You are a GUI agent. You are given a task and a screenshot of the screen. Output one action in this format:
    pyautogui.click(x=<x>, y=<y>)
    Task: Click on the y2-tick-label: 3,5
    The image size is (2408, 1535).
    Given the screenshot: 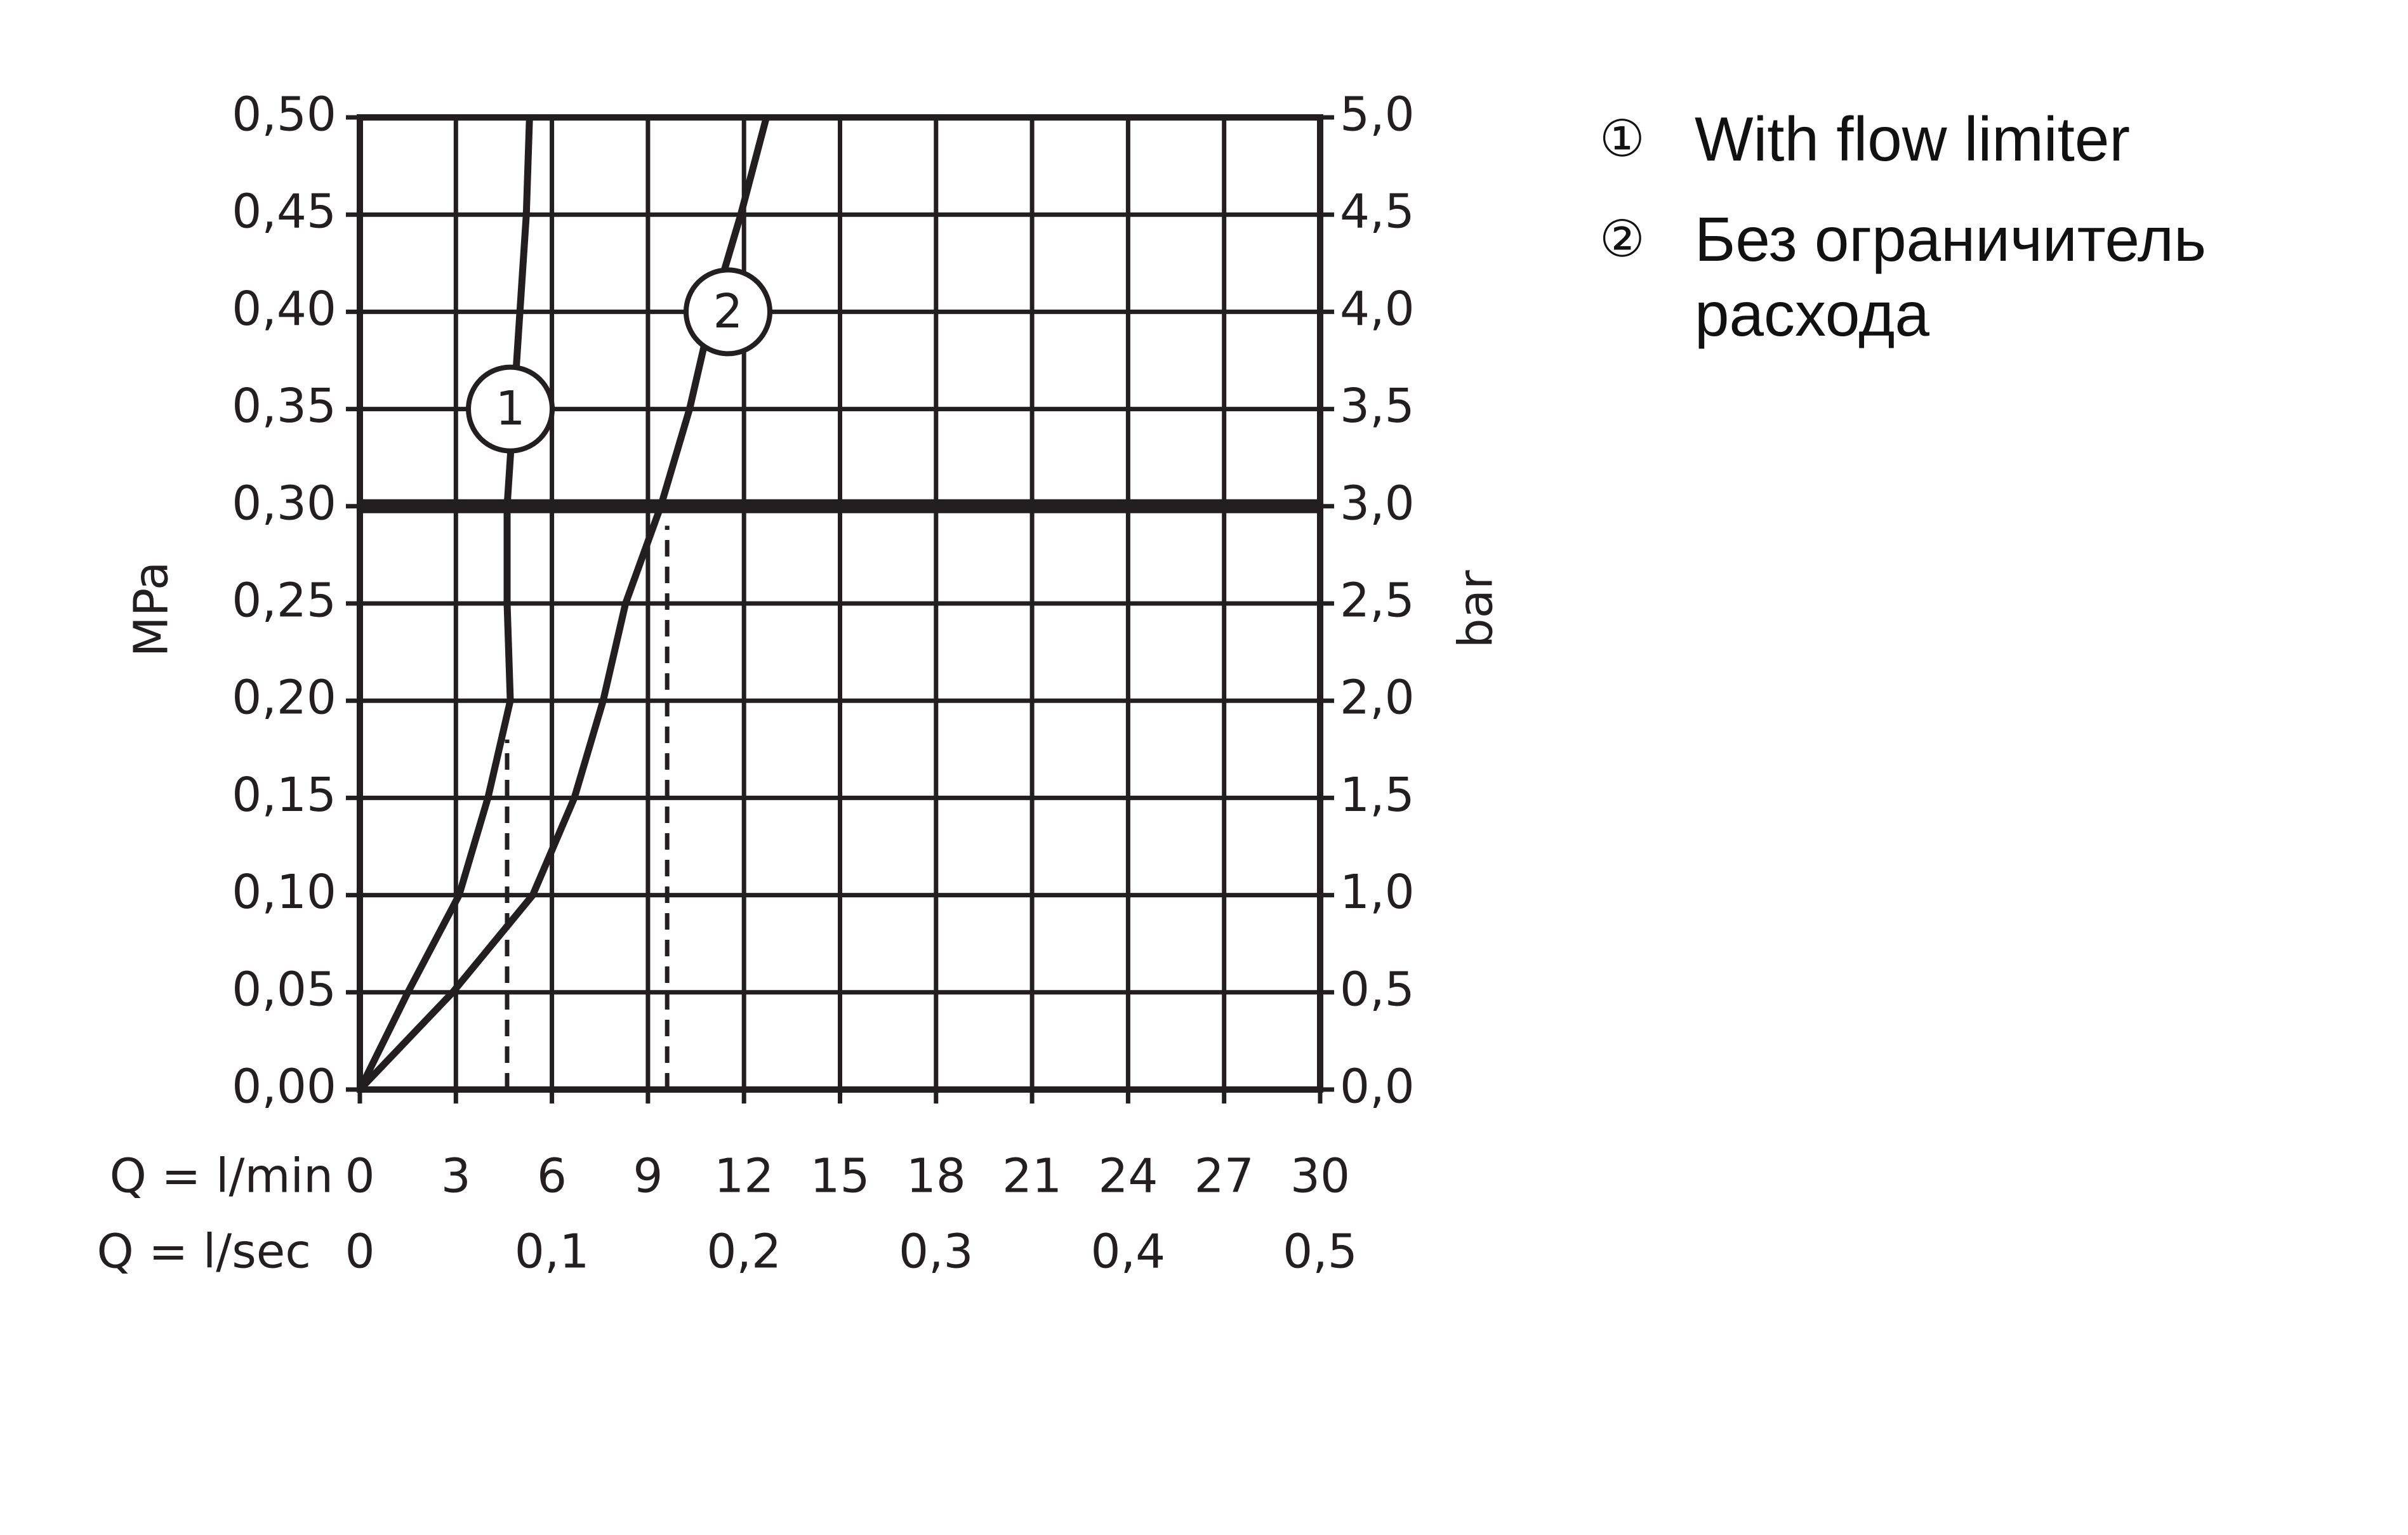 What is the action you would take?
    pyautogui.click(x=1377, y=406)
    